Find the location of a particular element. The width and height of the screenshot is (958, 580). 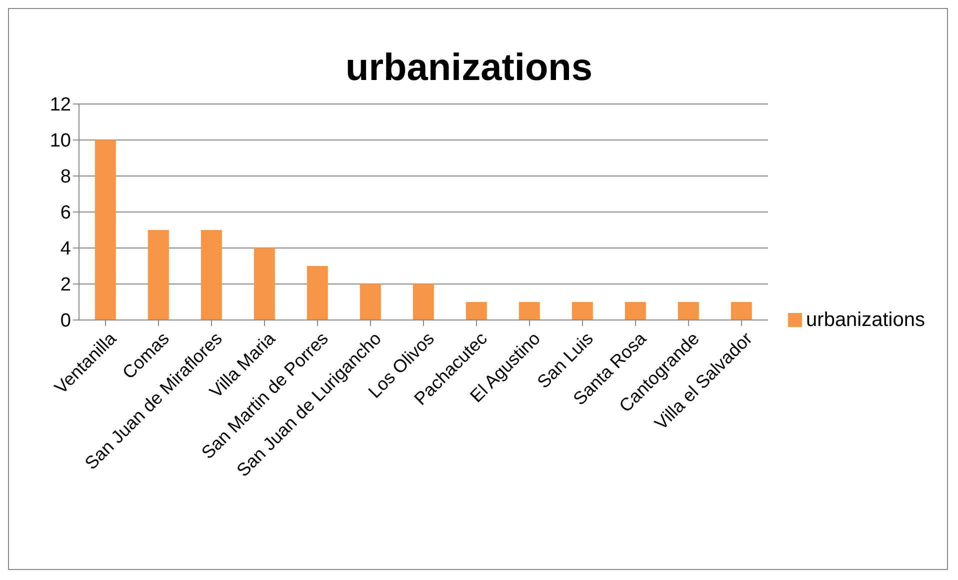

y-tick-label: 2 is located at coordinates (65, 285).